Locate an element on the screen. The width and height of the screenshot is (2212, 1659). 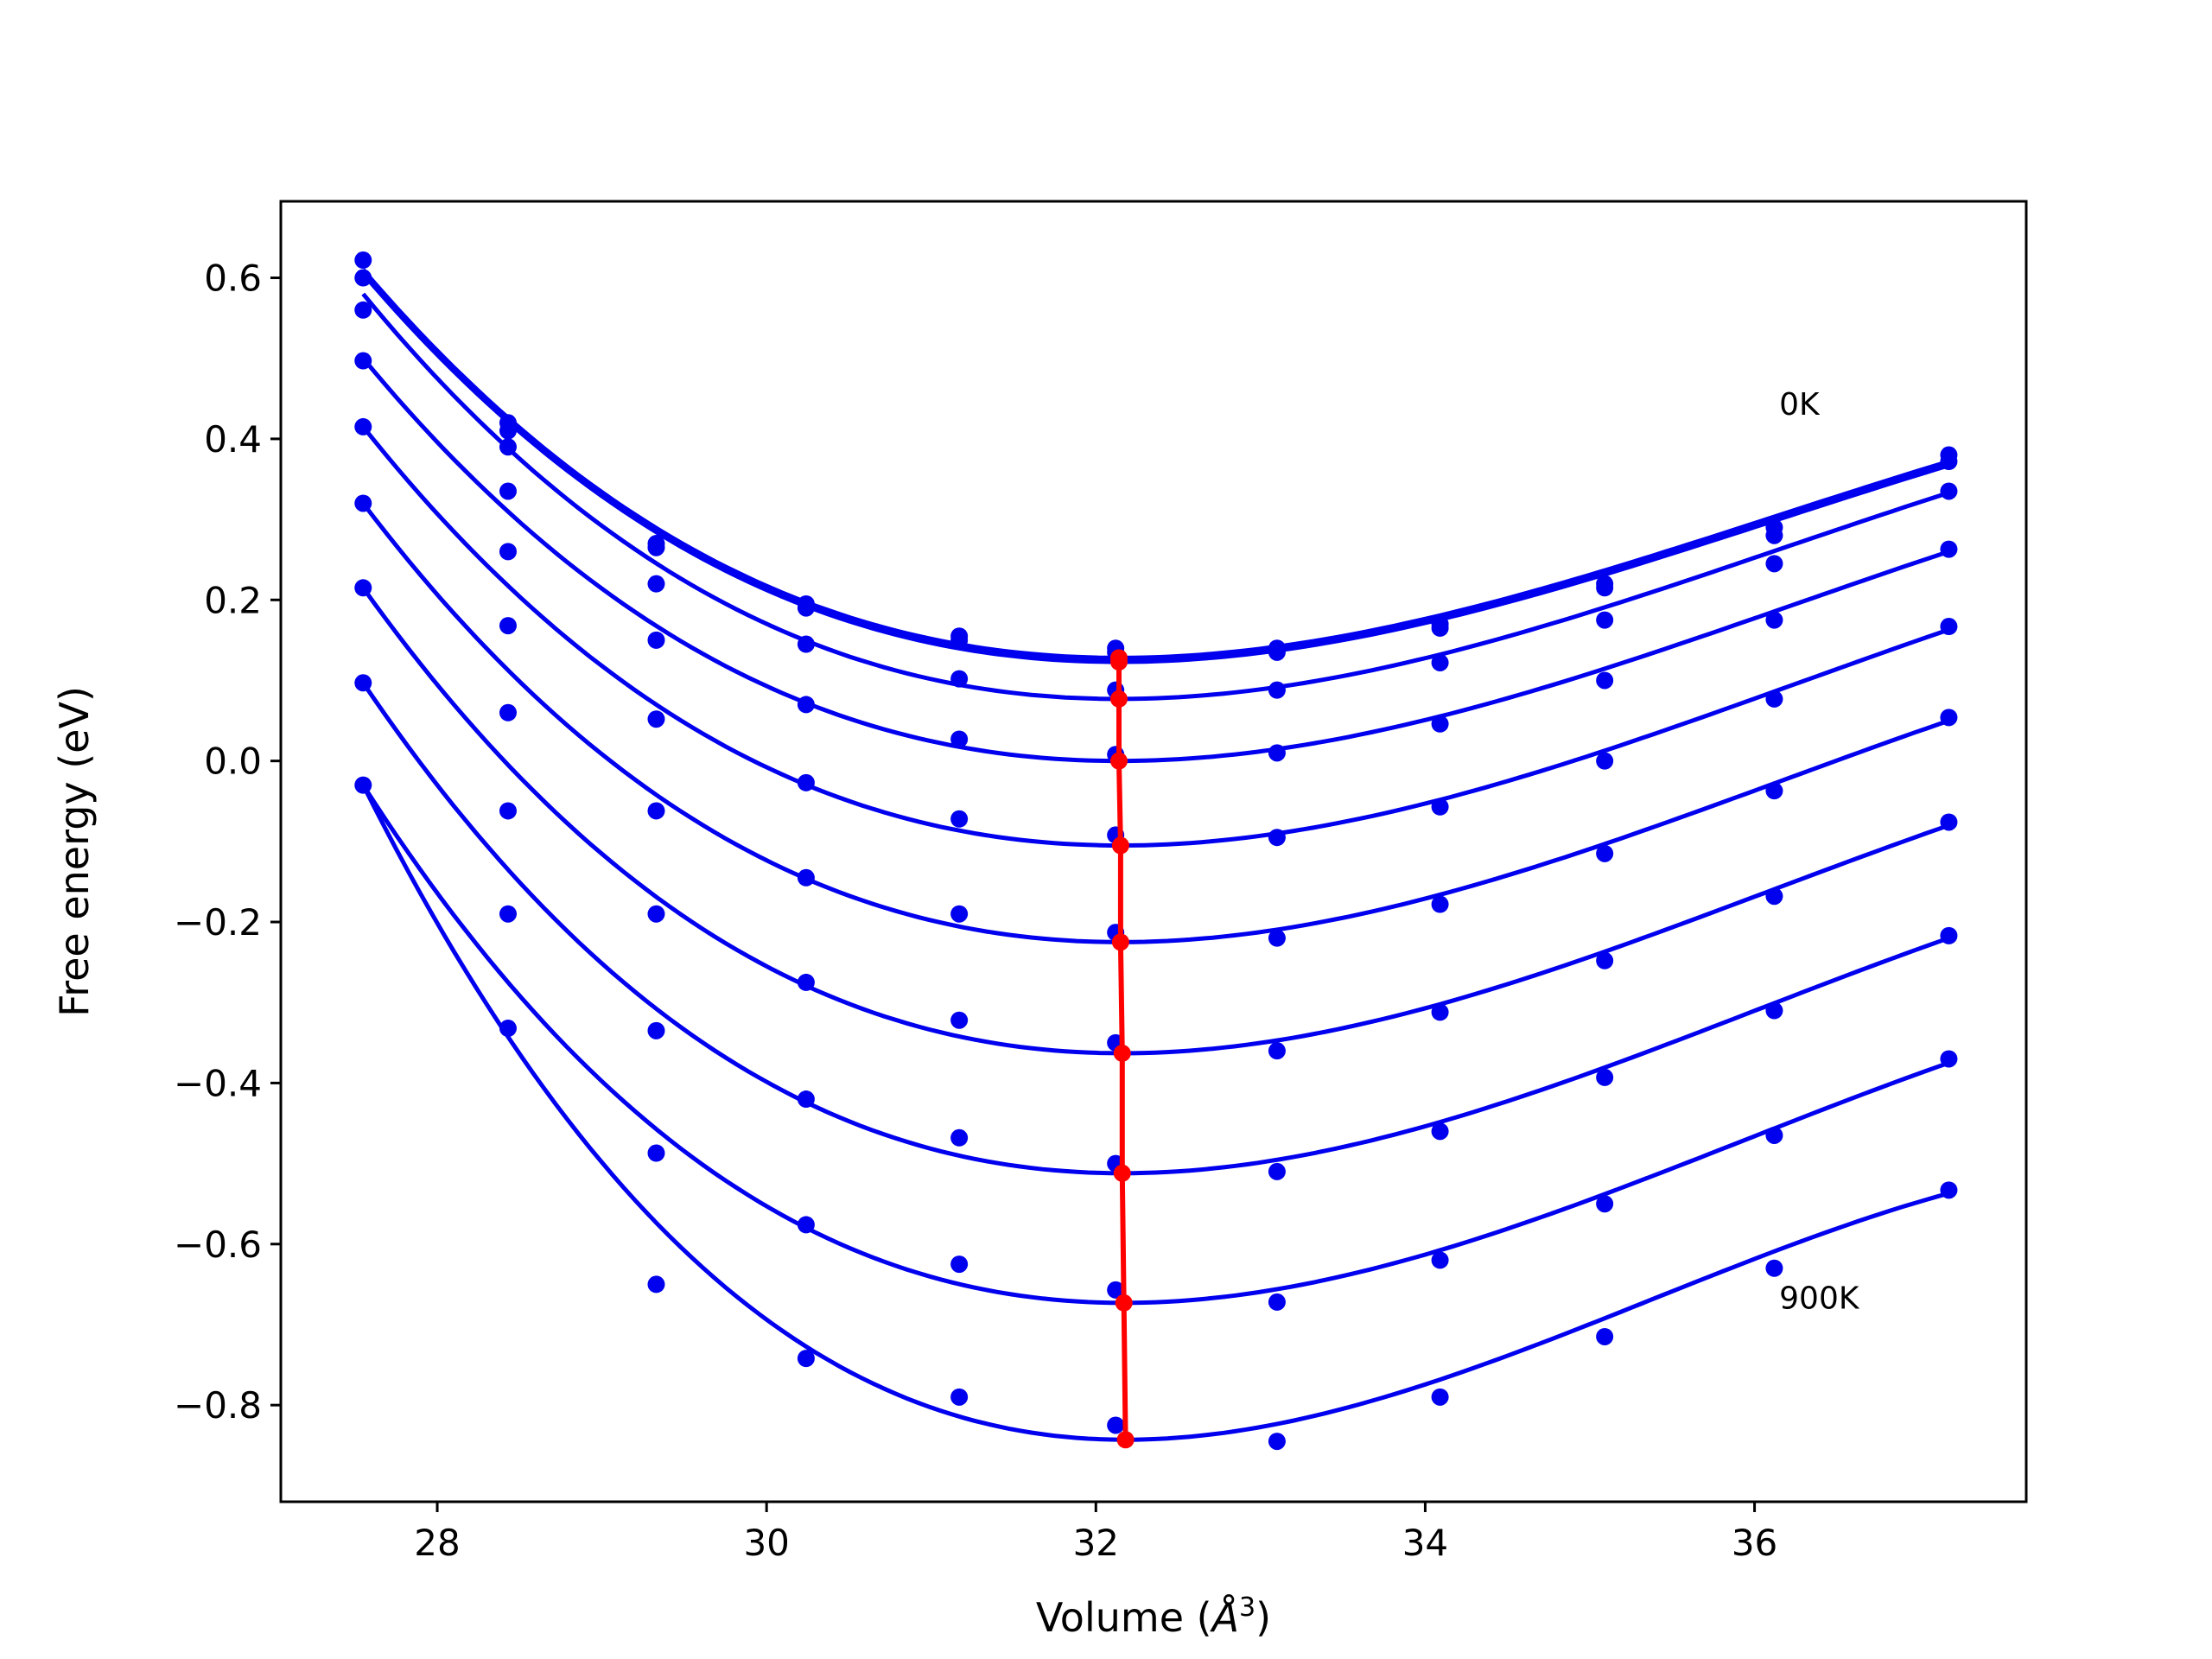
y-axis-label: Free energy (eV) is located at coordinates (74, 851).